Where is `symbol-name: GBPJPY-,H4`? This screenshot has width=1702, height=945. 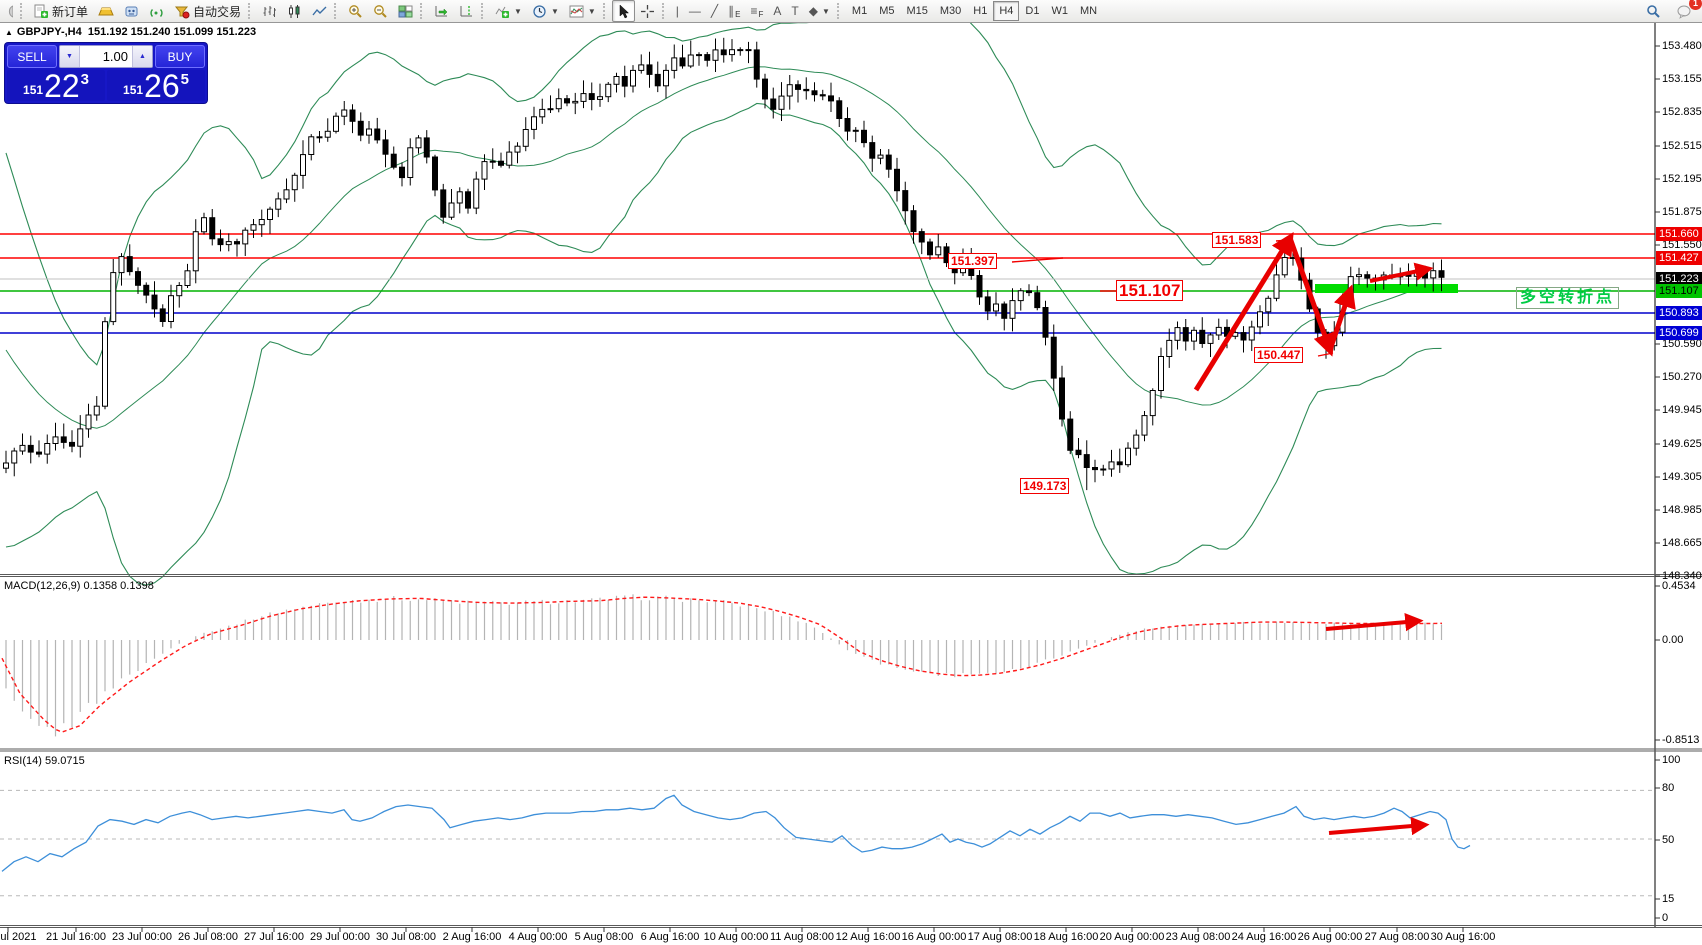
symbol-name: GBPJPY-,H4 is located at coordinates (49, 32).